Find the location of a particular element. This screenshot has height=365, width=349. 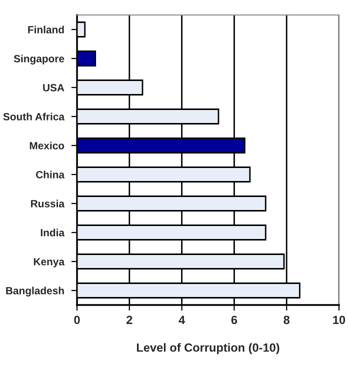

y-tick-label: Kenya is located at coordinates (49, 263).